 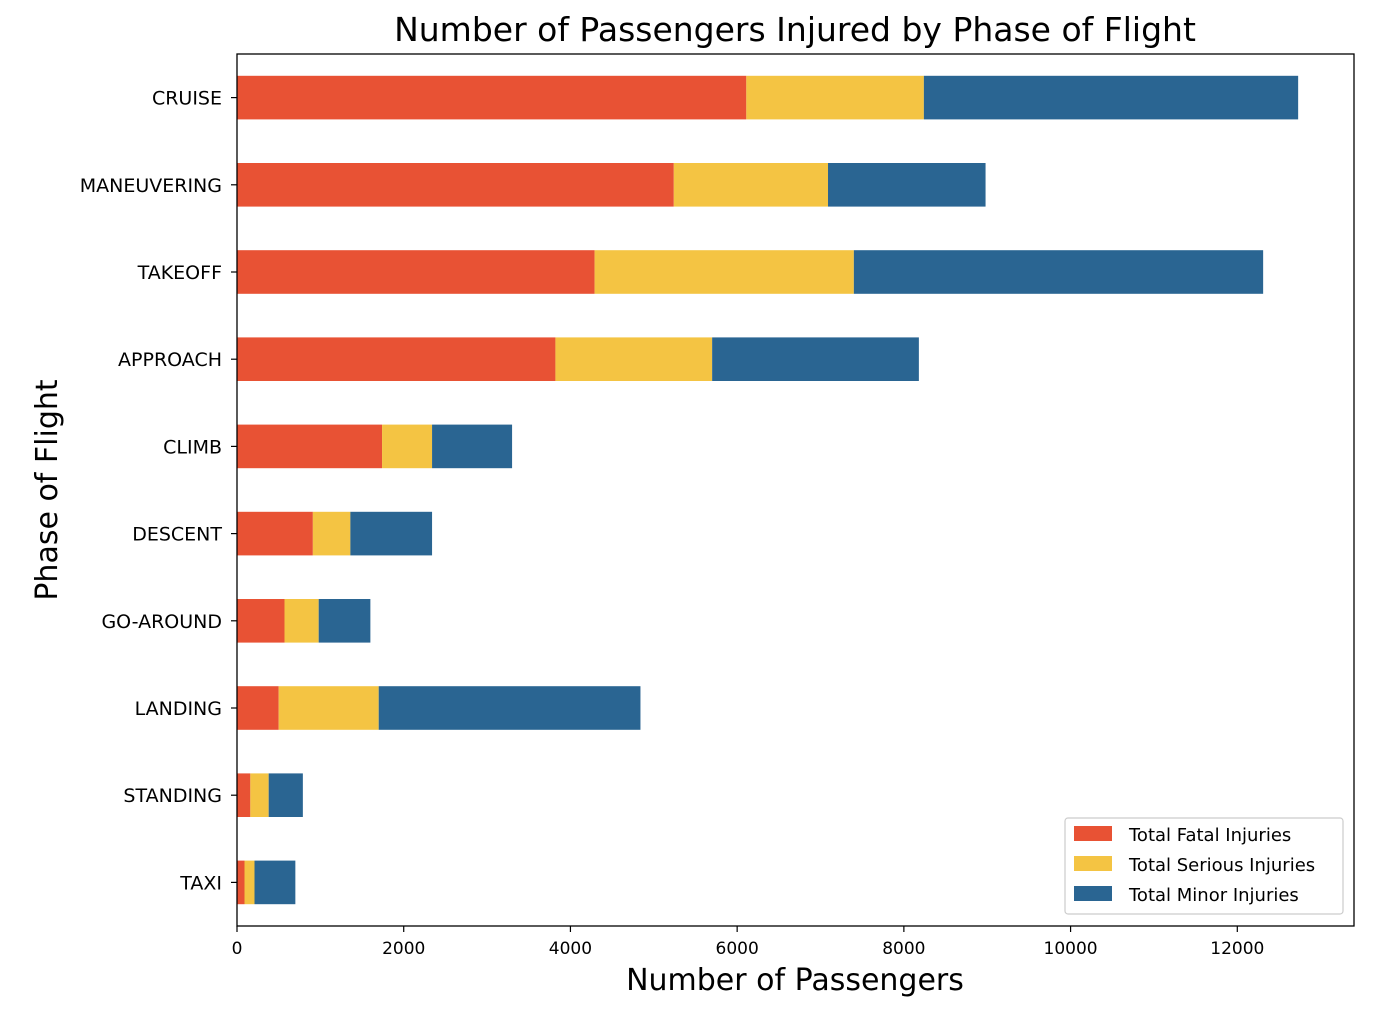 What do you see at coordinates (192, 447) in the screenshot?
I see `y-tick-label: CLIMB` at bounding box center [192, 447].